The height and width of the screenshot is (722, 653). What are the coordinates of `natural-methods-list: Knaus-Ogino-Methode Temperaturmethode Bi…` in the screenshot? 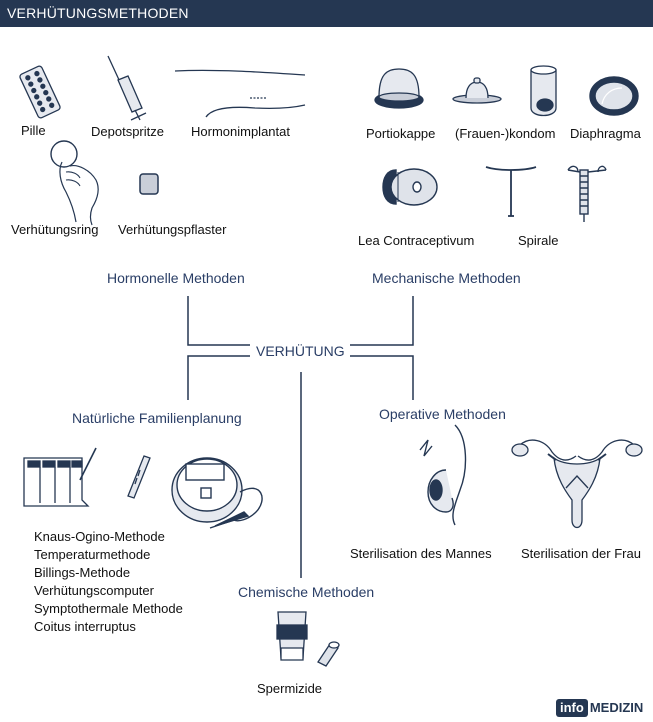 It's located at (108, 582).